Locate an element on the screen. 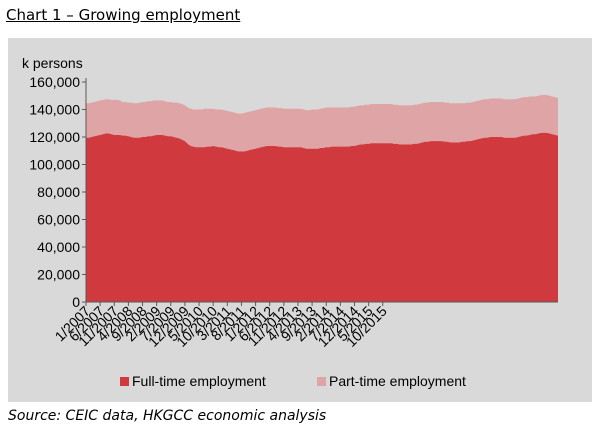  legend-swatch-parttime is located at coordinates (321, 381).